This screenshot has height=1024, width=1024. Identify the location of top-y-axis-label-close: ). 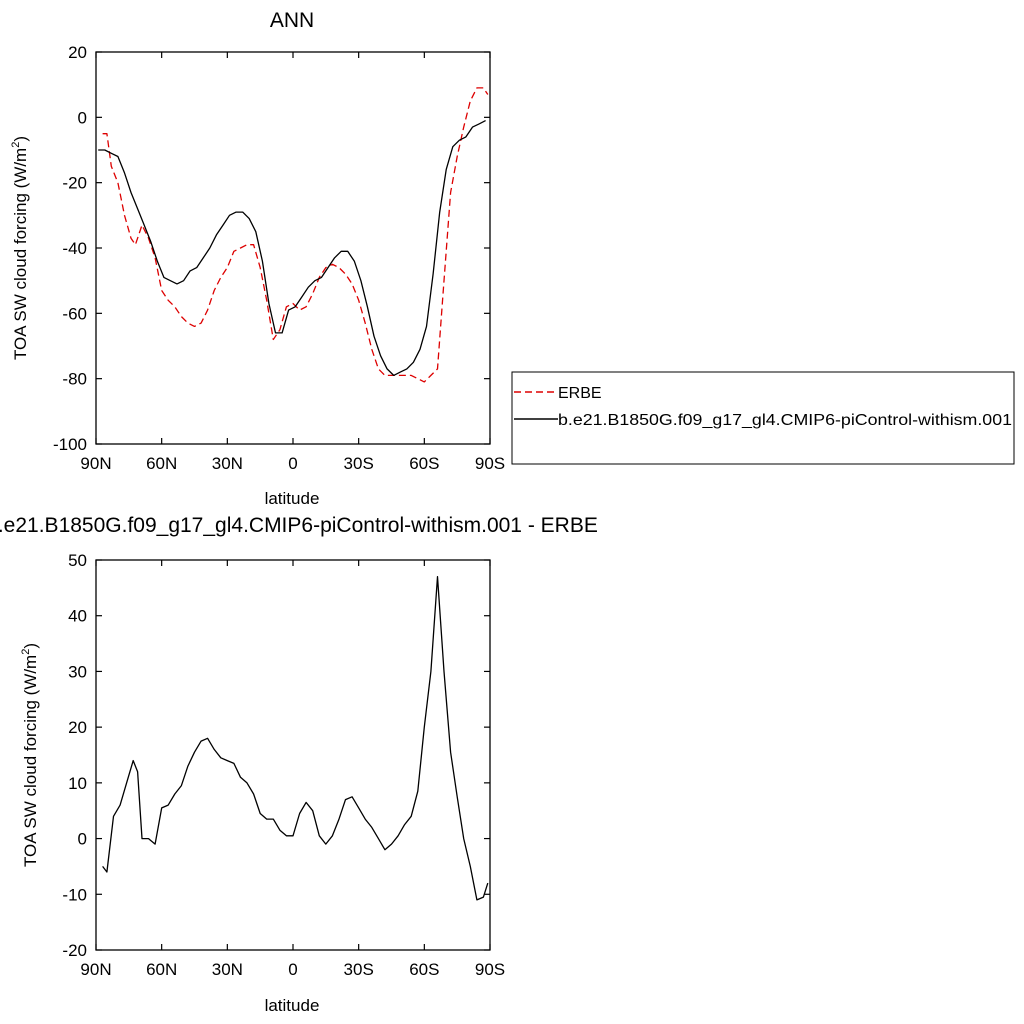
(20, 139).